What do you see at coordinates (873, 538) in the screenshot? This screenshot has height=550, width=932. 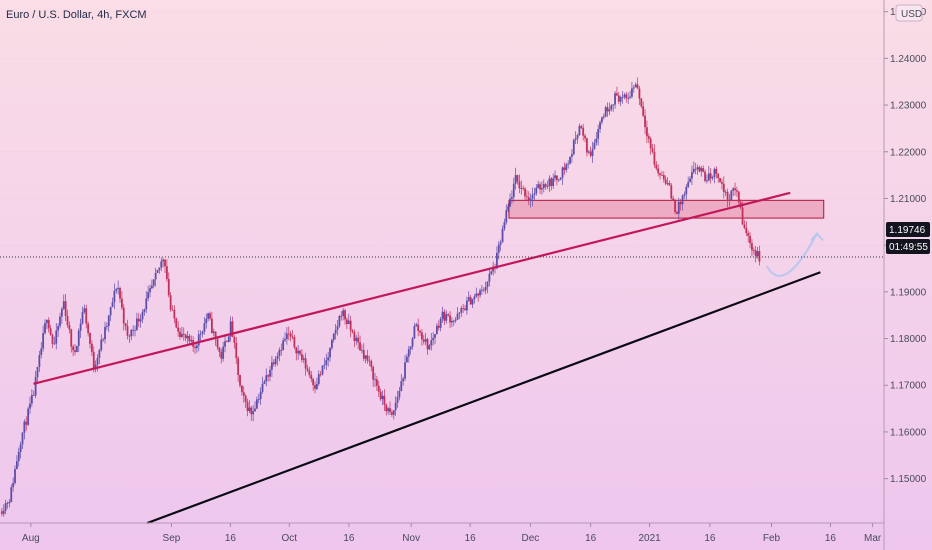 I see `x-tick-label: Mar` at bounding box center [873, 538].